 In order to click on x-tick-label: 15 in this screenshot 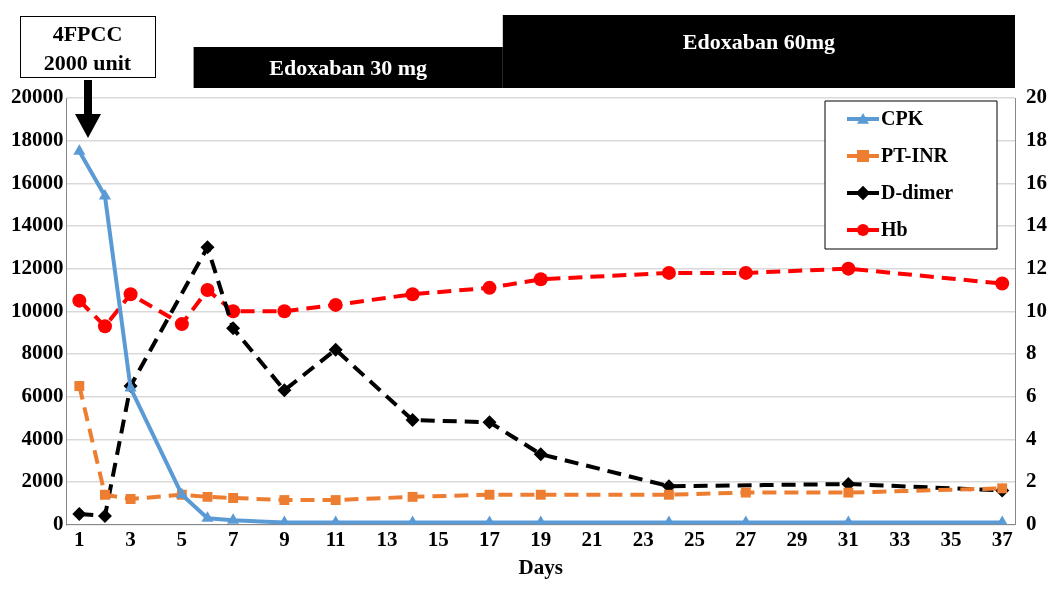, I will do `click(438, 538)`.